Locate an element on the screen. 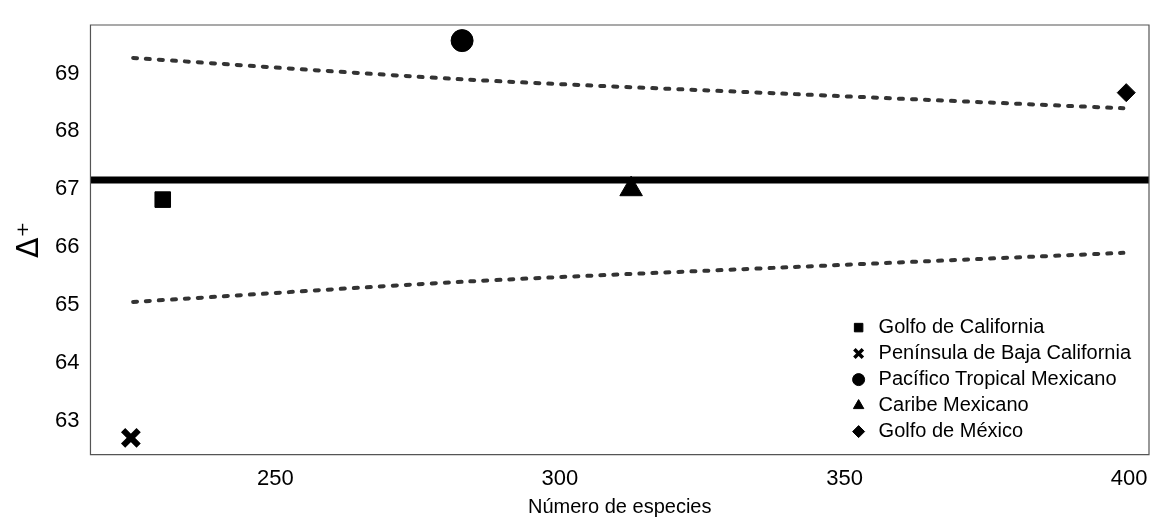 The image size is (1174, 527). x-tick-label: 350 is located at coordinates (844, 477).